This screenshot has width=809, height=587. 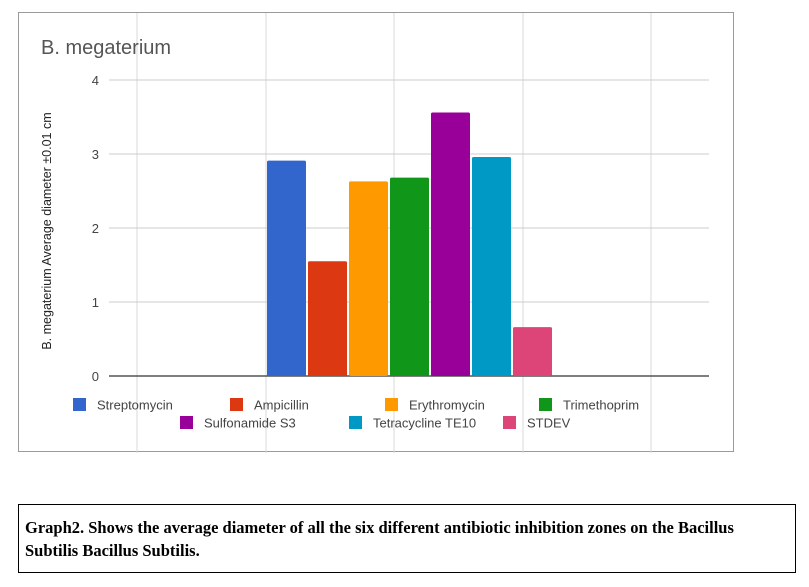 What do you see at coordinates (549, 423) in the screenshot?
I see `legend-label-stdev: STDEV` at bounding box center [549, 423].